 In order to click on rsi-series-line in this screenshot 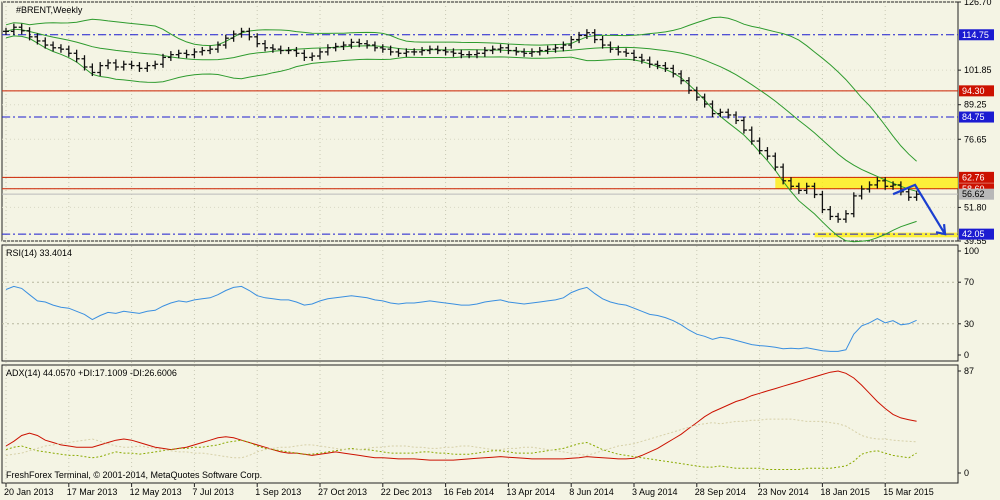, I will do `click(461, 318)`.